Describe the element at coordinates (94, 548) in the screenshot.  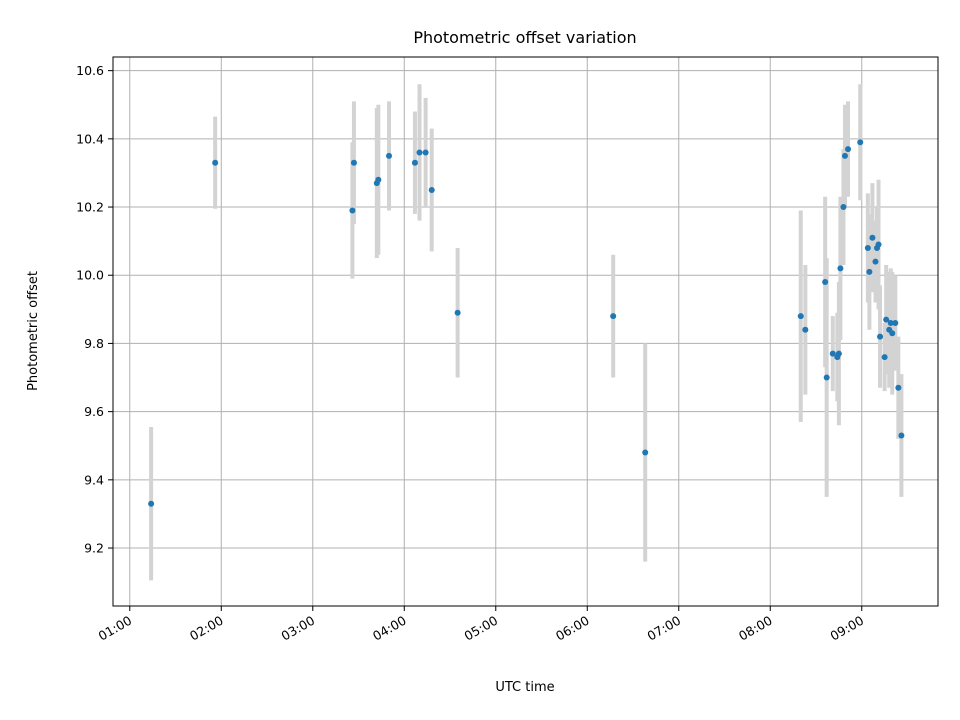
I see `y-tick-label: 9.2` at that location.